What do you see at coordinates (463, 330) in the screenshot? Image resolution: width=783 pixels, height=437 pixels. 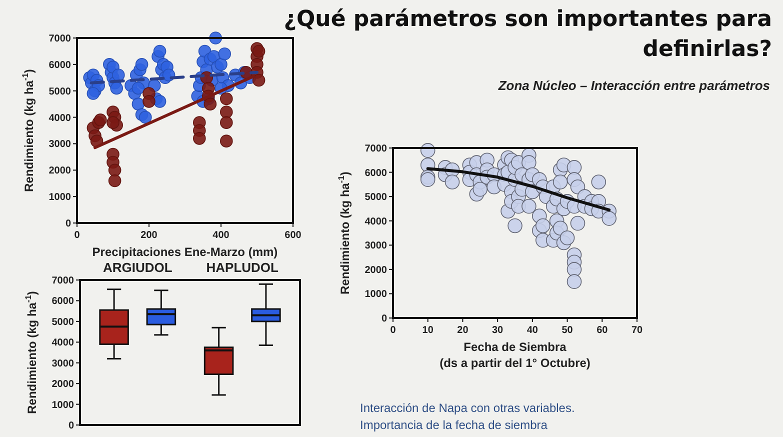 I see `x-tick-label: 20` at bounding box center [463, 330].